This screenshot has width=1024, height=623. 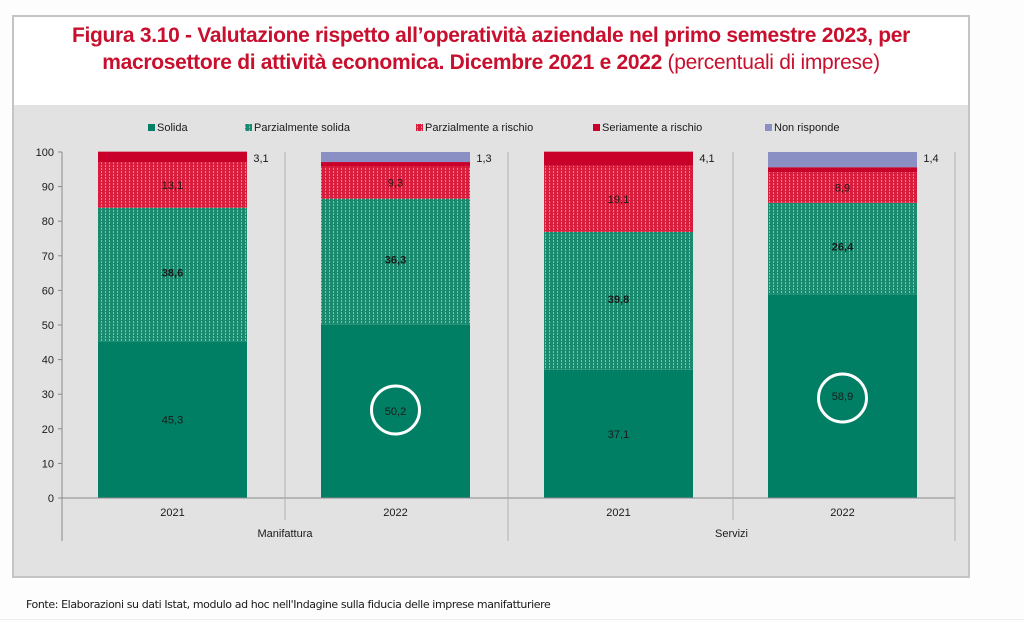 I want to click on legend-label: Parzialmente a rischio, so click(x=479, y=128).